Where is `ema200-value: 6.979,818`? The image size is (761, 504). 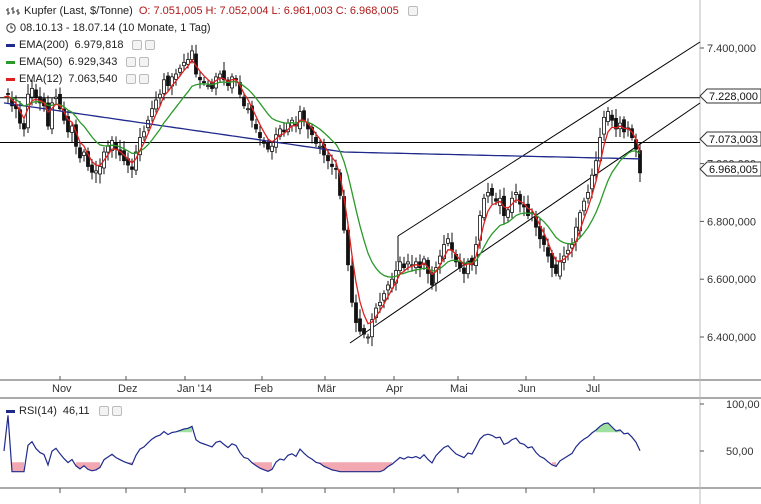
ema200-value: 6.979,818 is located at coordinates (99, 45).